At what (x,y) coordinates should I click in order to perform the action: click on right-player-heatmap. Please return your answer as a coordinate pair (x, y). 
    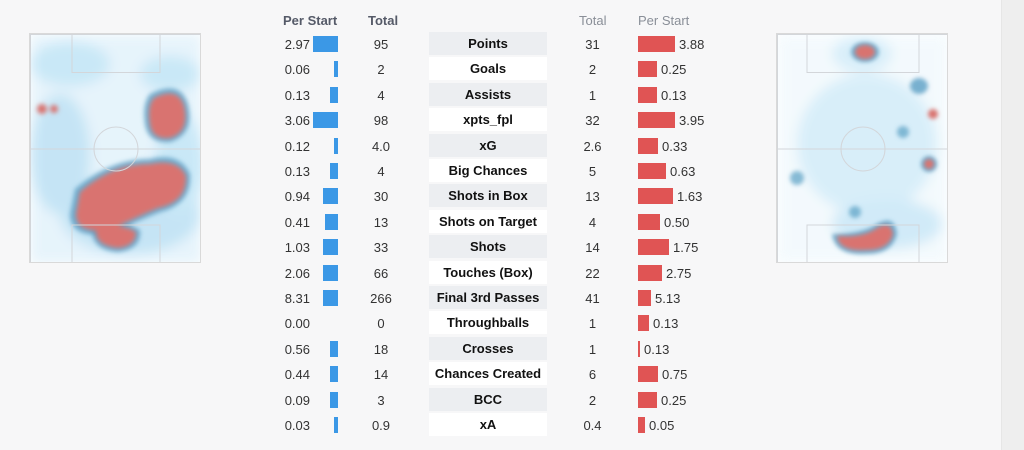
    Looking at the image, I should click on (862, 148).